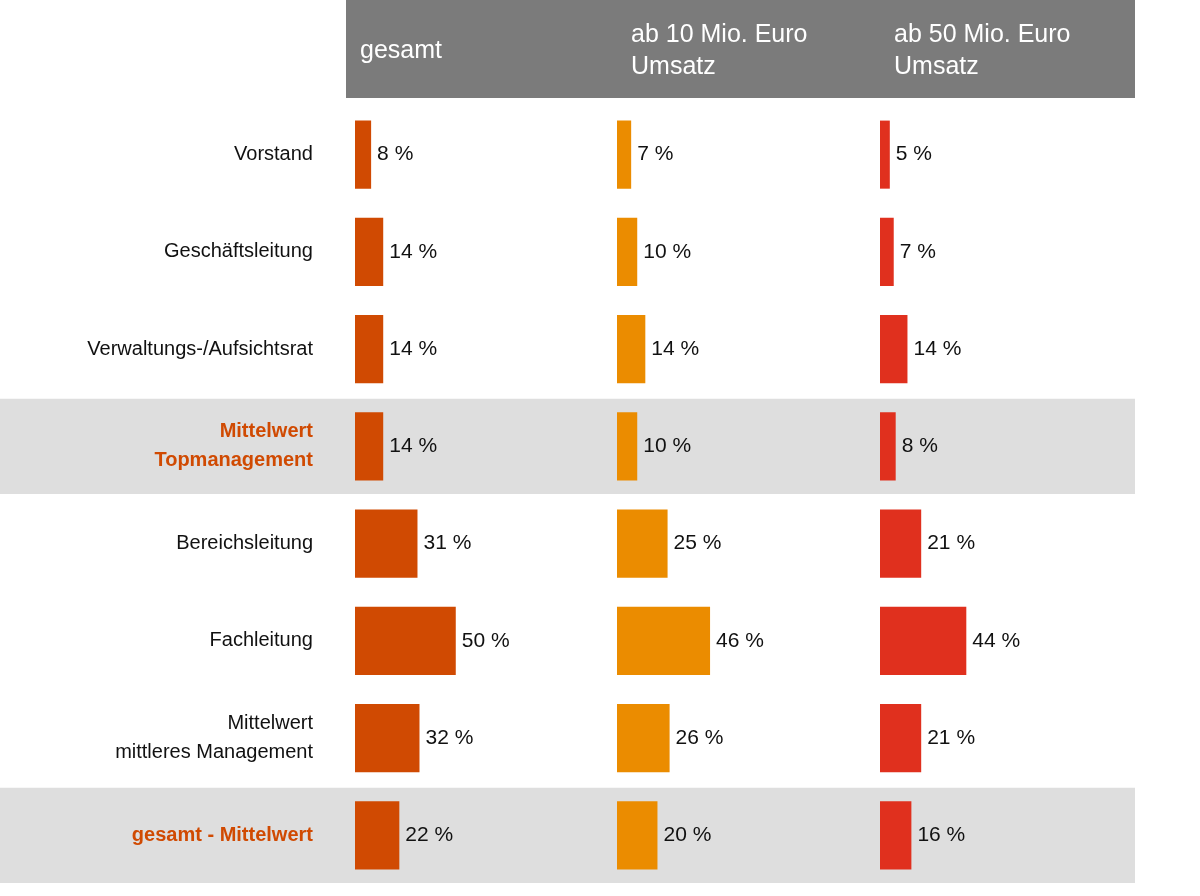 This screenshot has width=1200, height=896. What do you see at coordinates (222, 833) in the screenshot?
I see `y-tick-label: gesamt - Mittelwert` at bounding box center [222, 833].